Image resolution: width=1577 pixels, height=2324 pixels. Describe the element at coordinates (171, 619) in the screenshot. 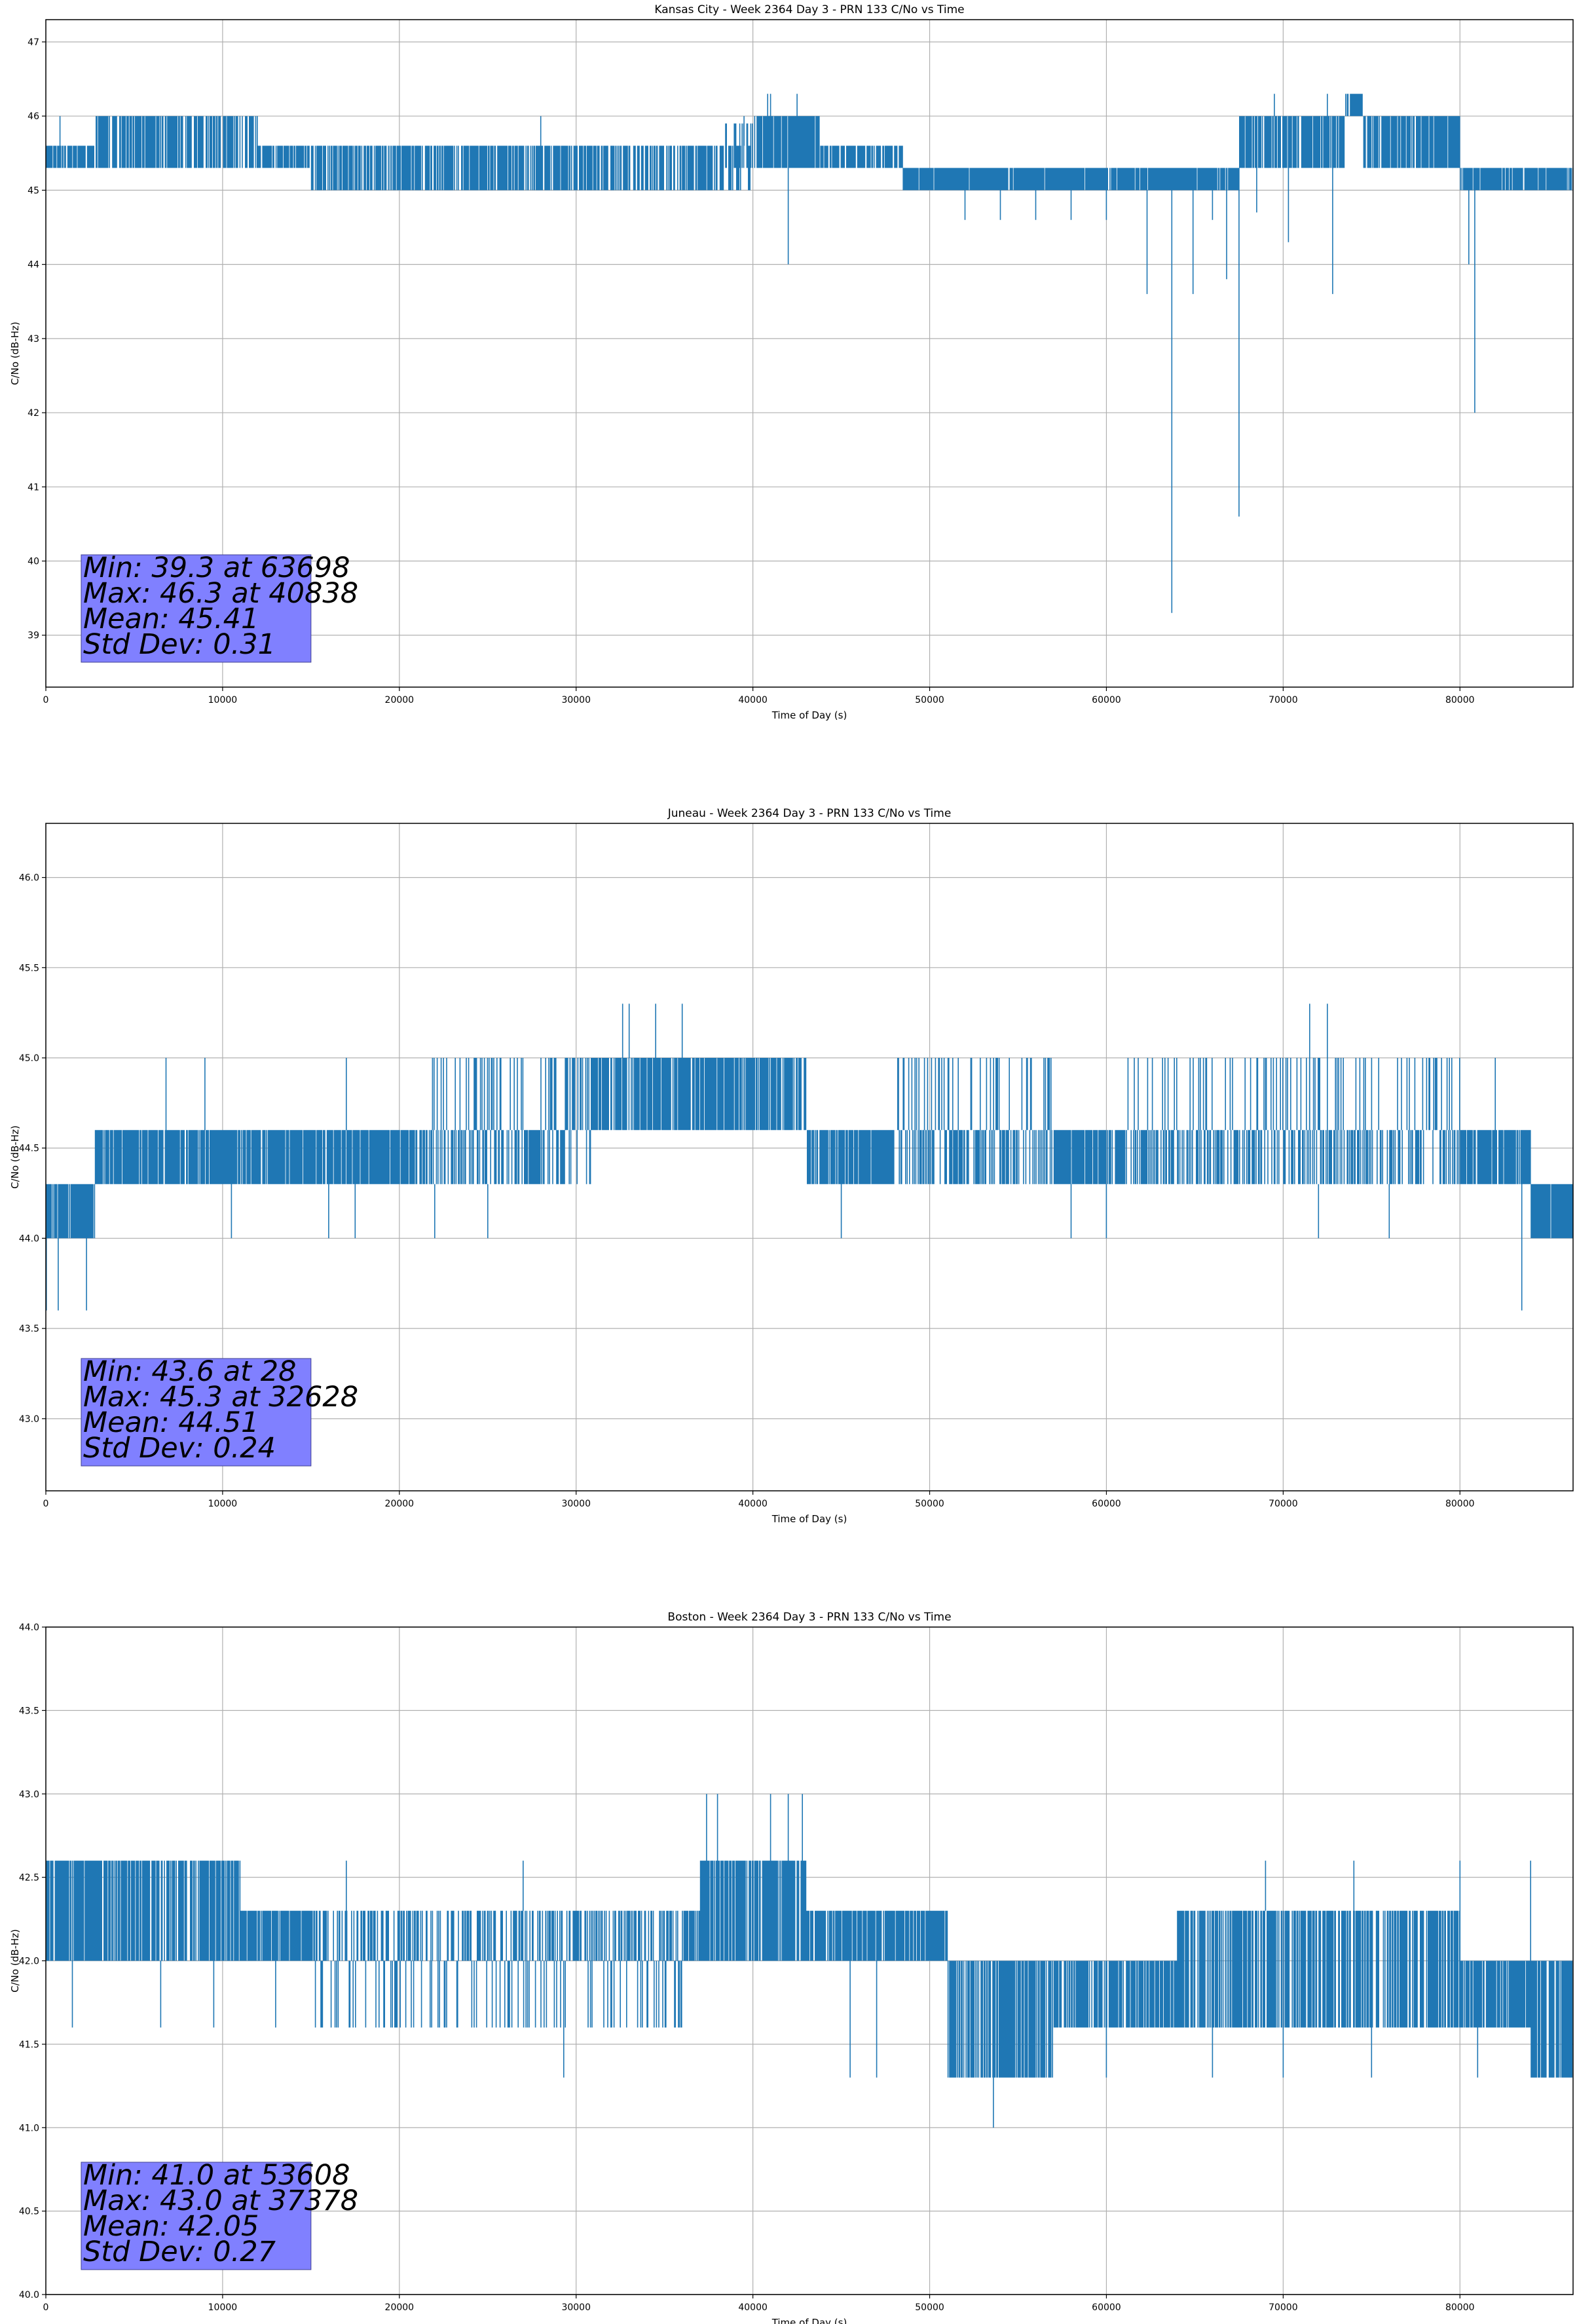

I see `stats-mean: Mean: 45.41` at that location.